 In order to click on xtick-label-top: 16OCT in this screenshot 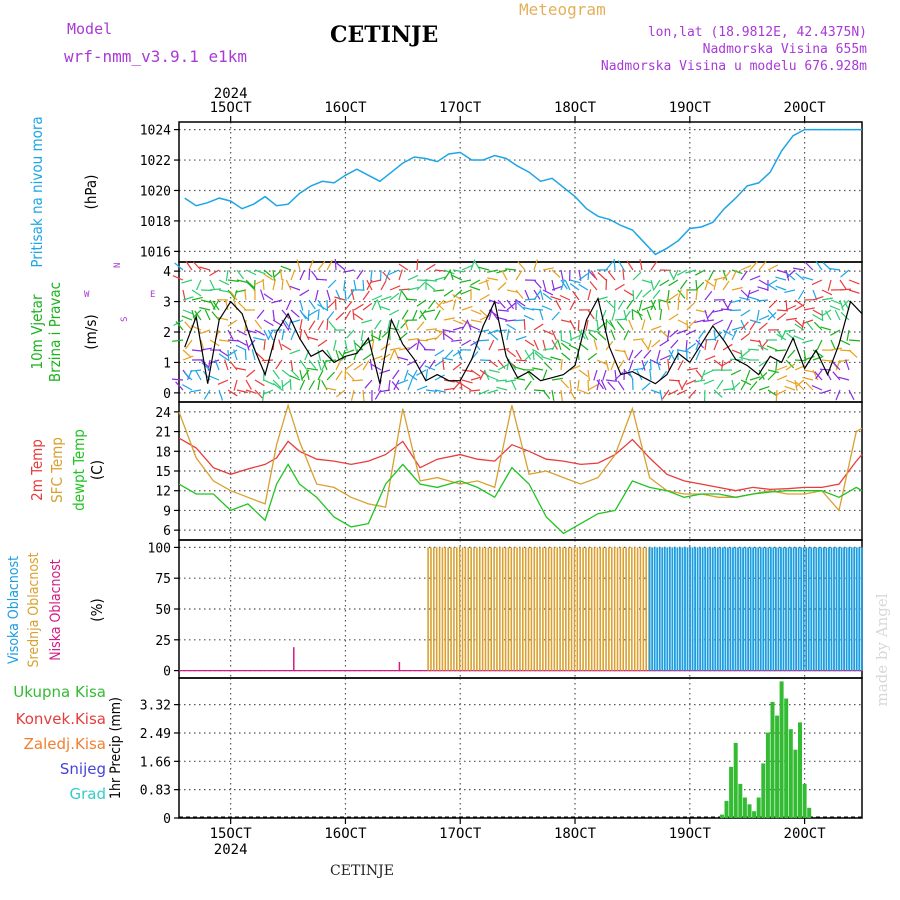, I will do `click(345, 108)`.